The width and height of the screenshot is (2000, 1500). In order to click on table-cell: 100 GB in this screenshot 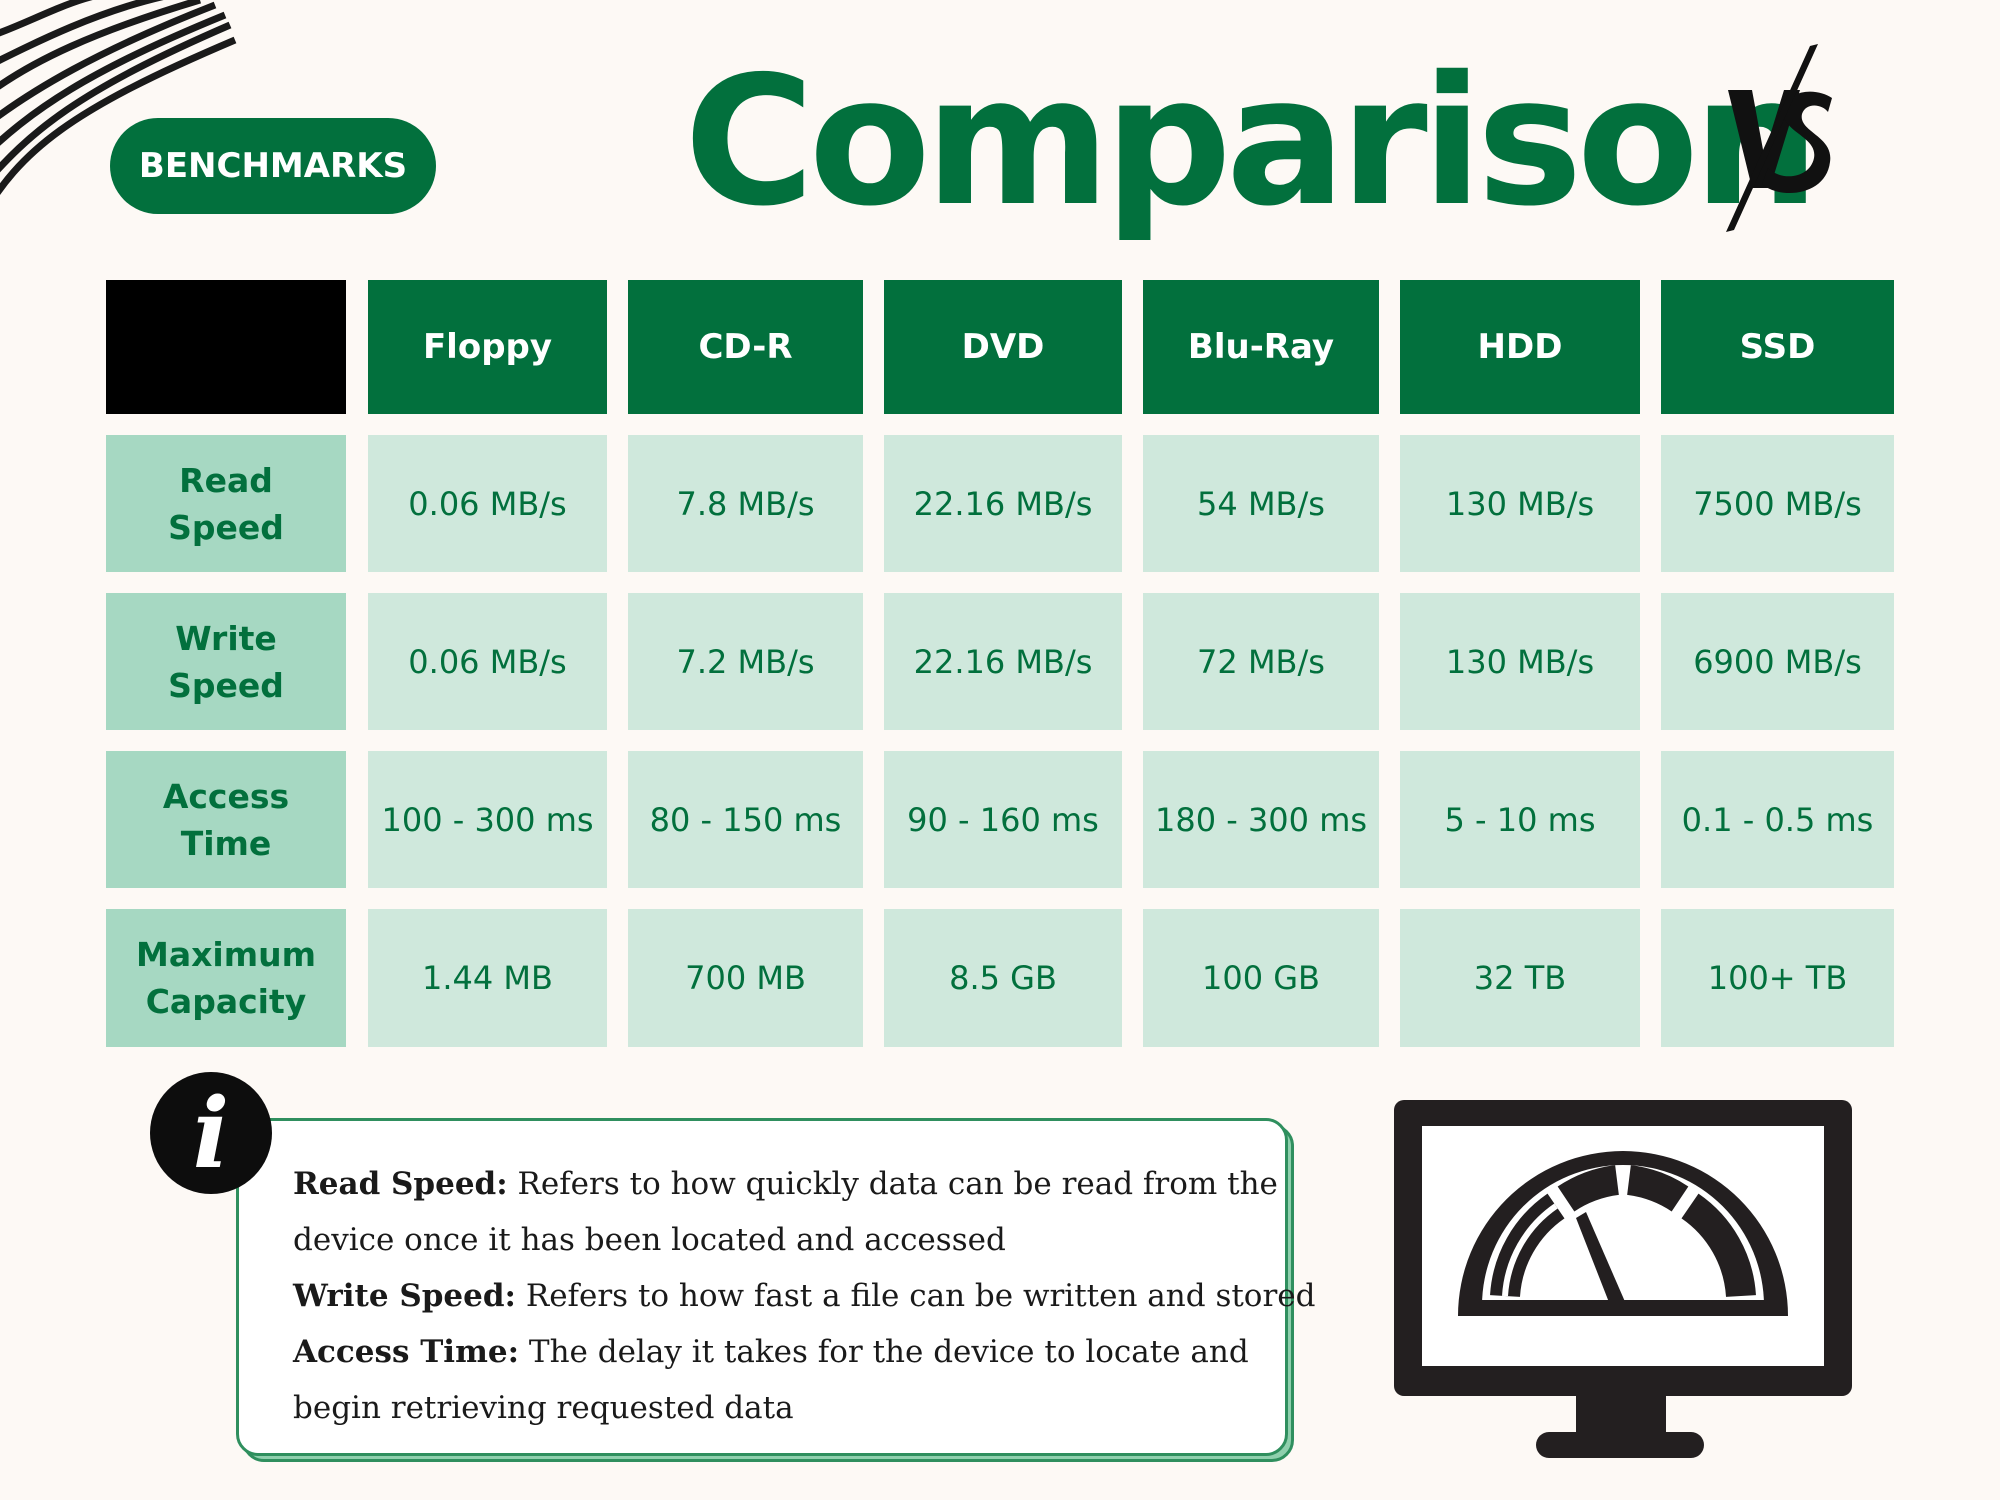, I will do `click(1261, 978)`.